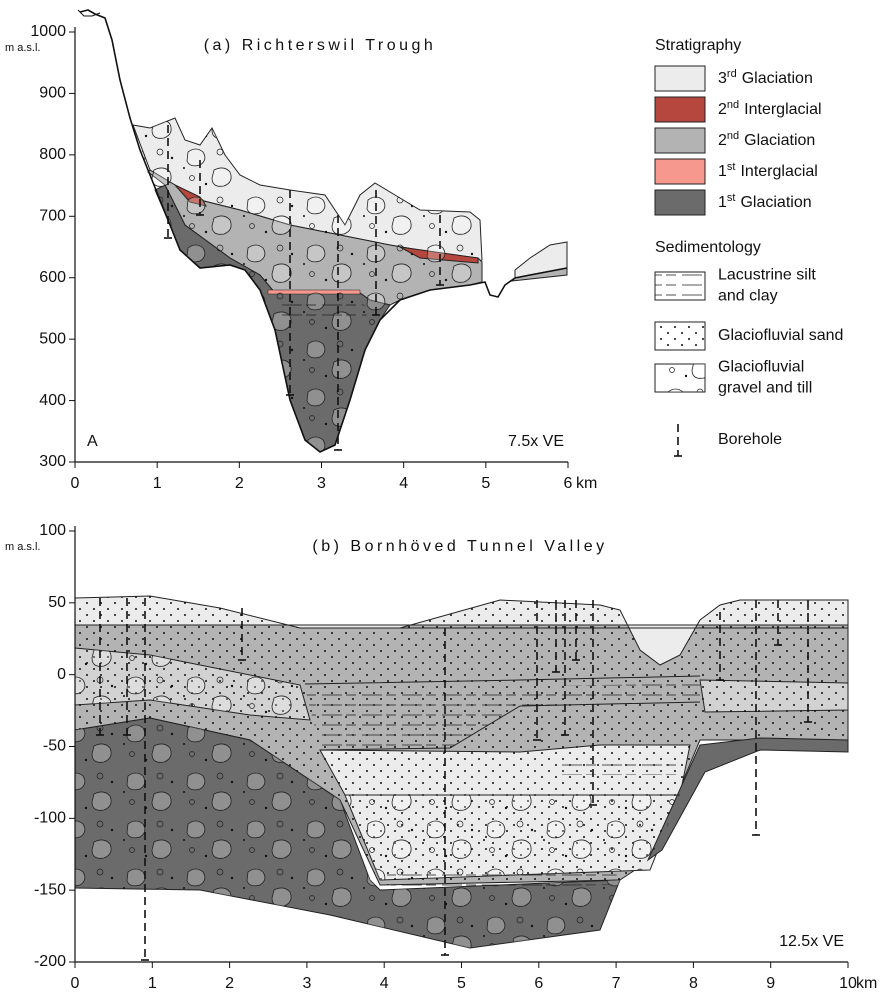  Describe the element at coordinates (52, 530) in the screenshot. I see `y-tick-label: 100` at that location.